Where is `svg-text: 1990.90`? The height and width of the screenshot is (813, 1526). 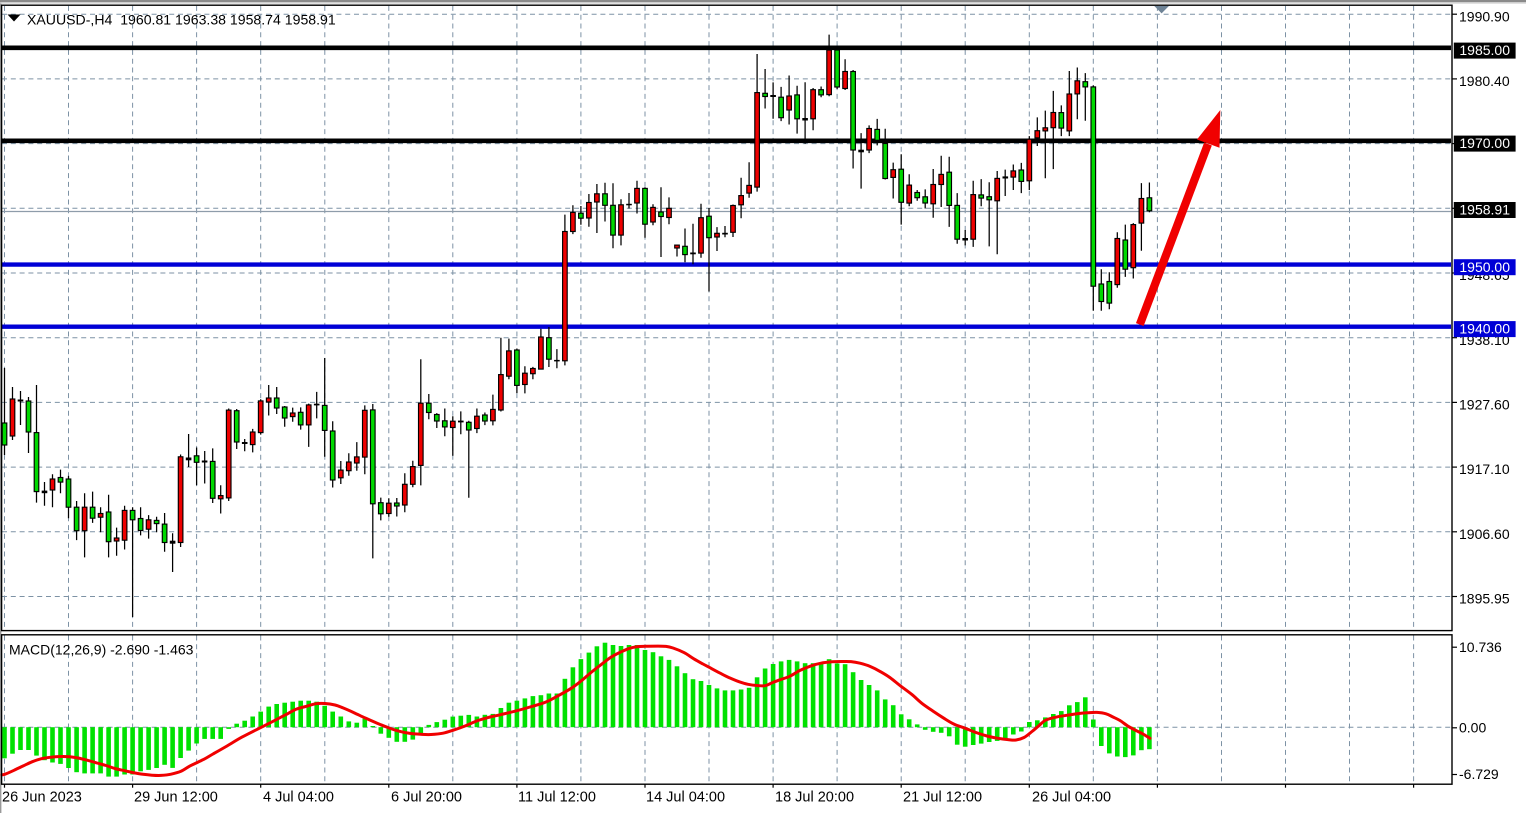
svg-text: 1990.90 is located at coordinates (1484, 16).